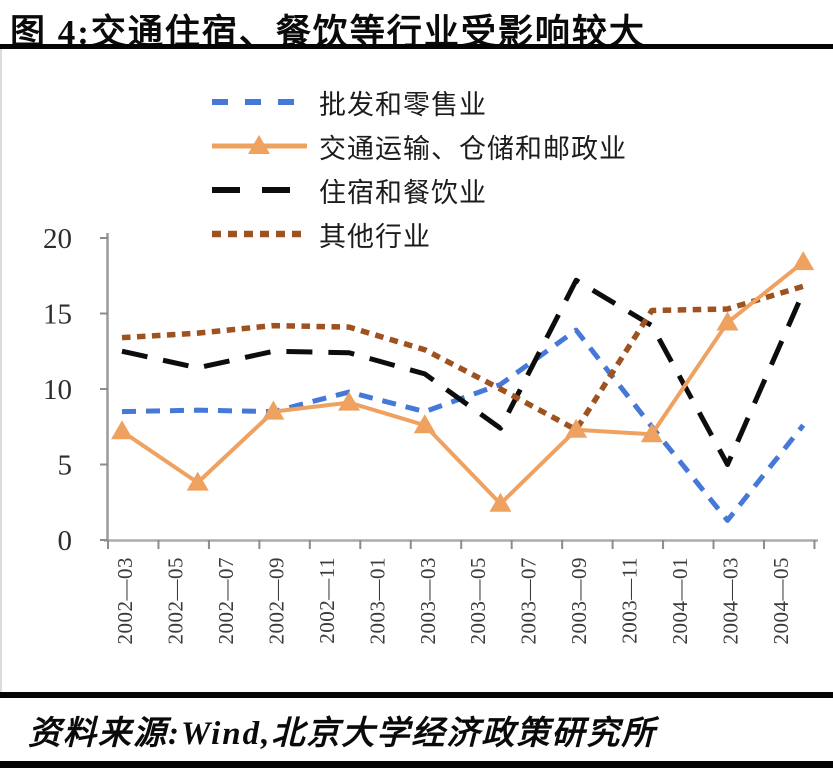 The image size is (833, 768). I want to click on x-tick-label: 2002—11, so click(327, 600).